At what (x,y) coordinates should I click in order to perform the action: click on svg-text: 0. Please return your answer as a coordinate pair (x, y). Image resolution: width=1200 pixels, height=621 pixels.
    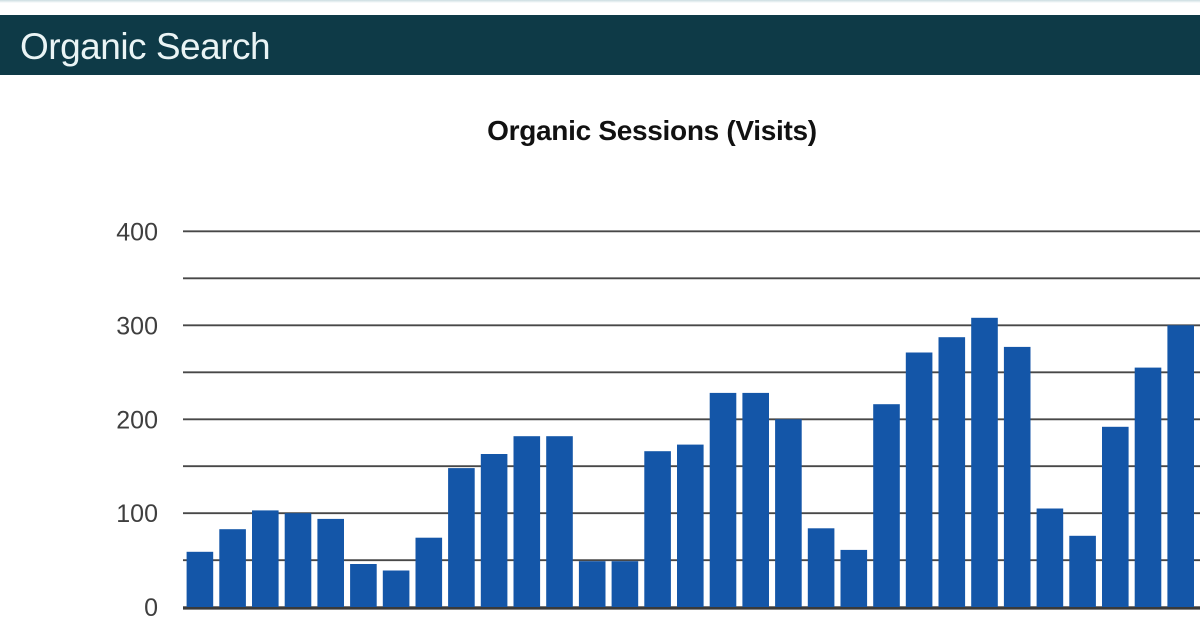
    Looking at the image, I should click on (151, 607).